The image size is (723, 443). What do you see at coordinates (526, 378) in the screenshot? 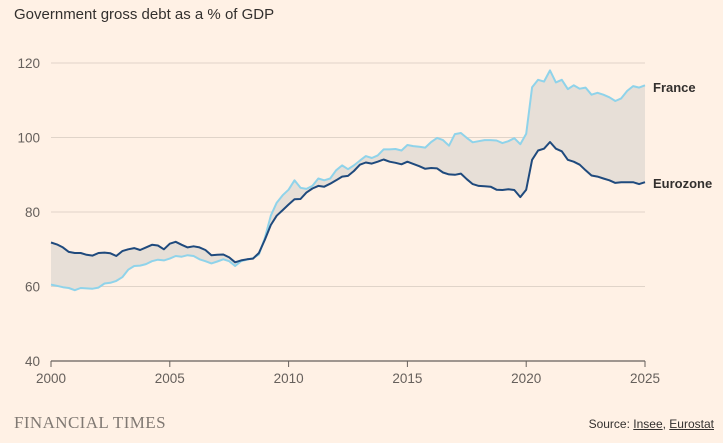
I see `x-tick-label-2020: 2020` at bounding box center [526, 378].